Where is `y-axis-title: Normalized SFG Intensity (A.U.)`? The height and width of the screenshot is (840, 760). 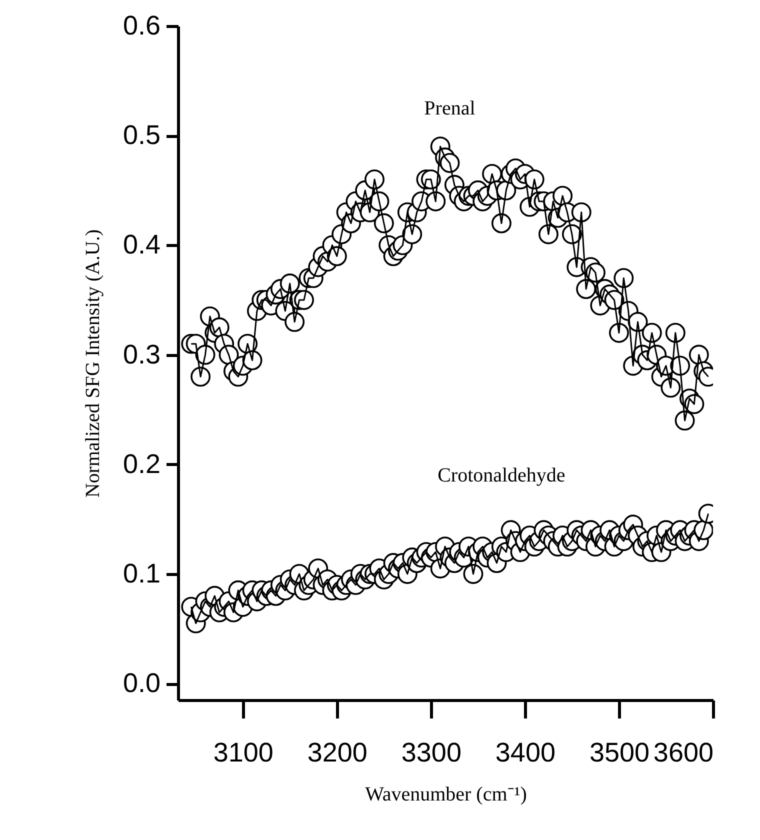
y-axis-title: Normalized SFG Intensity (A.U.) is located at coordinates (93, 363).